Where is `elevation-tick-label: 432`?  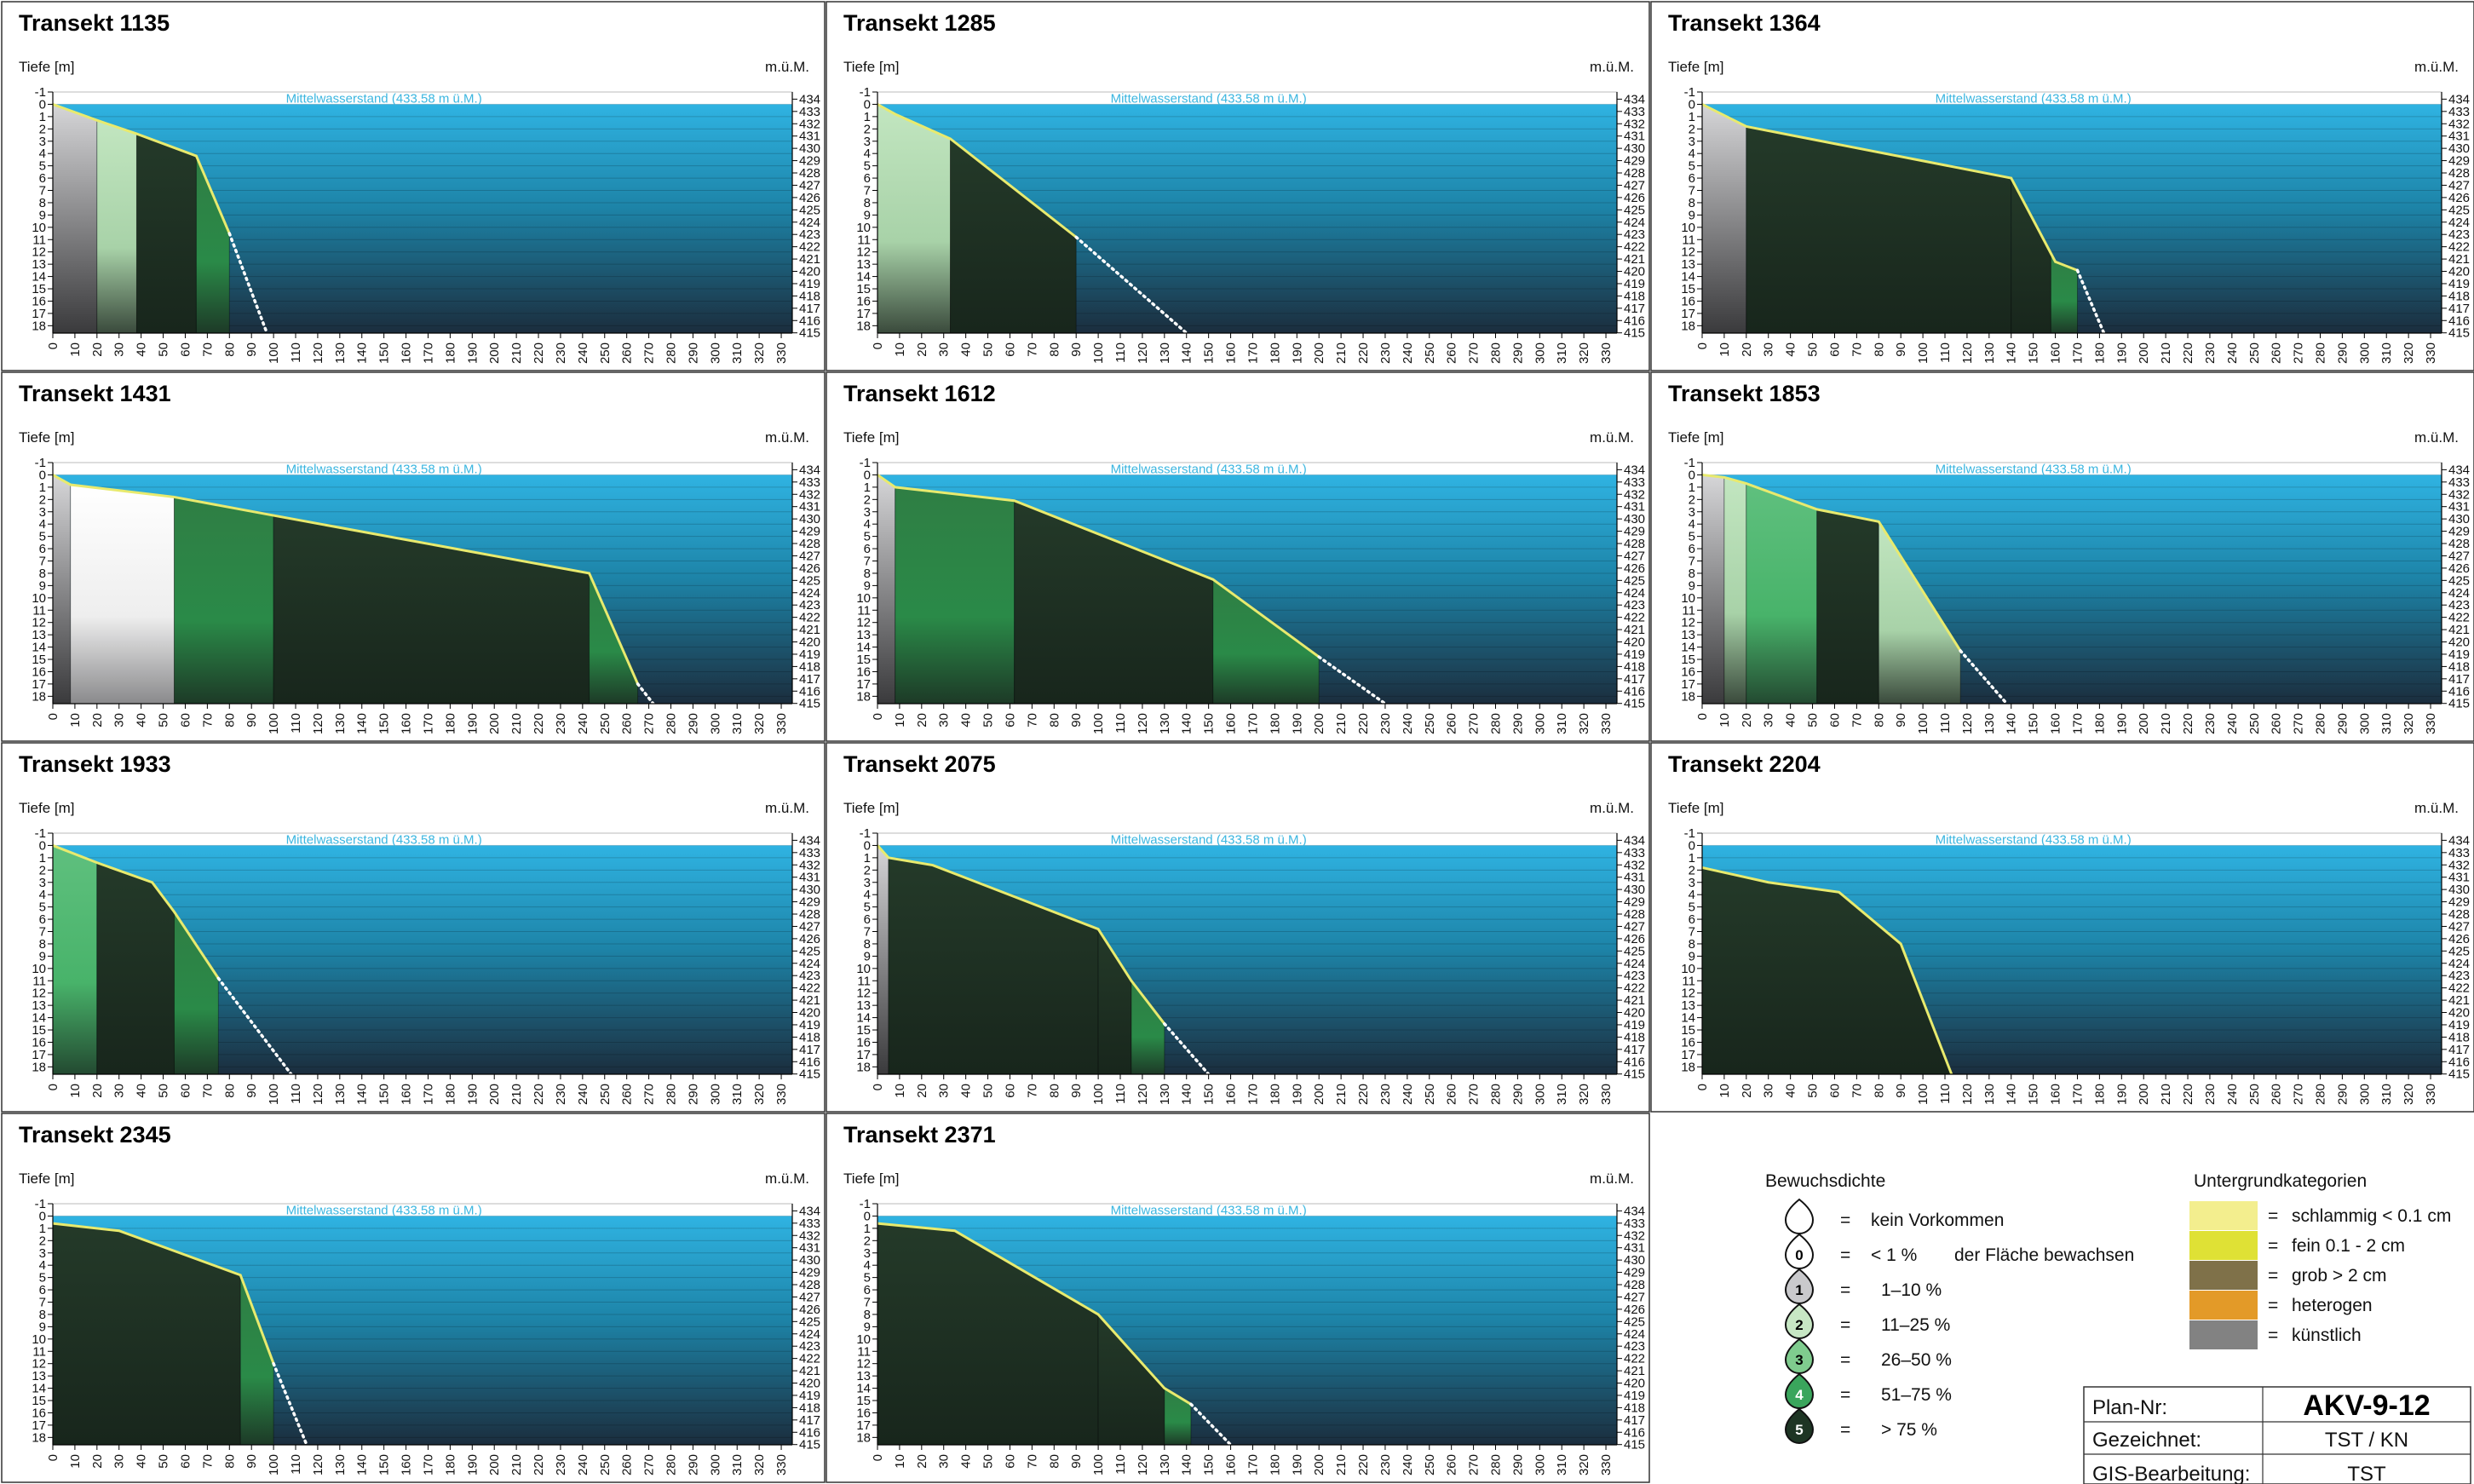 elevation-tick-label: 432 is located at coordinates (809, 124).